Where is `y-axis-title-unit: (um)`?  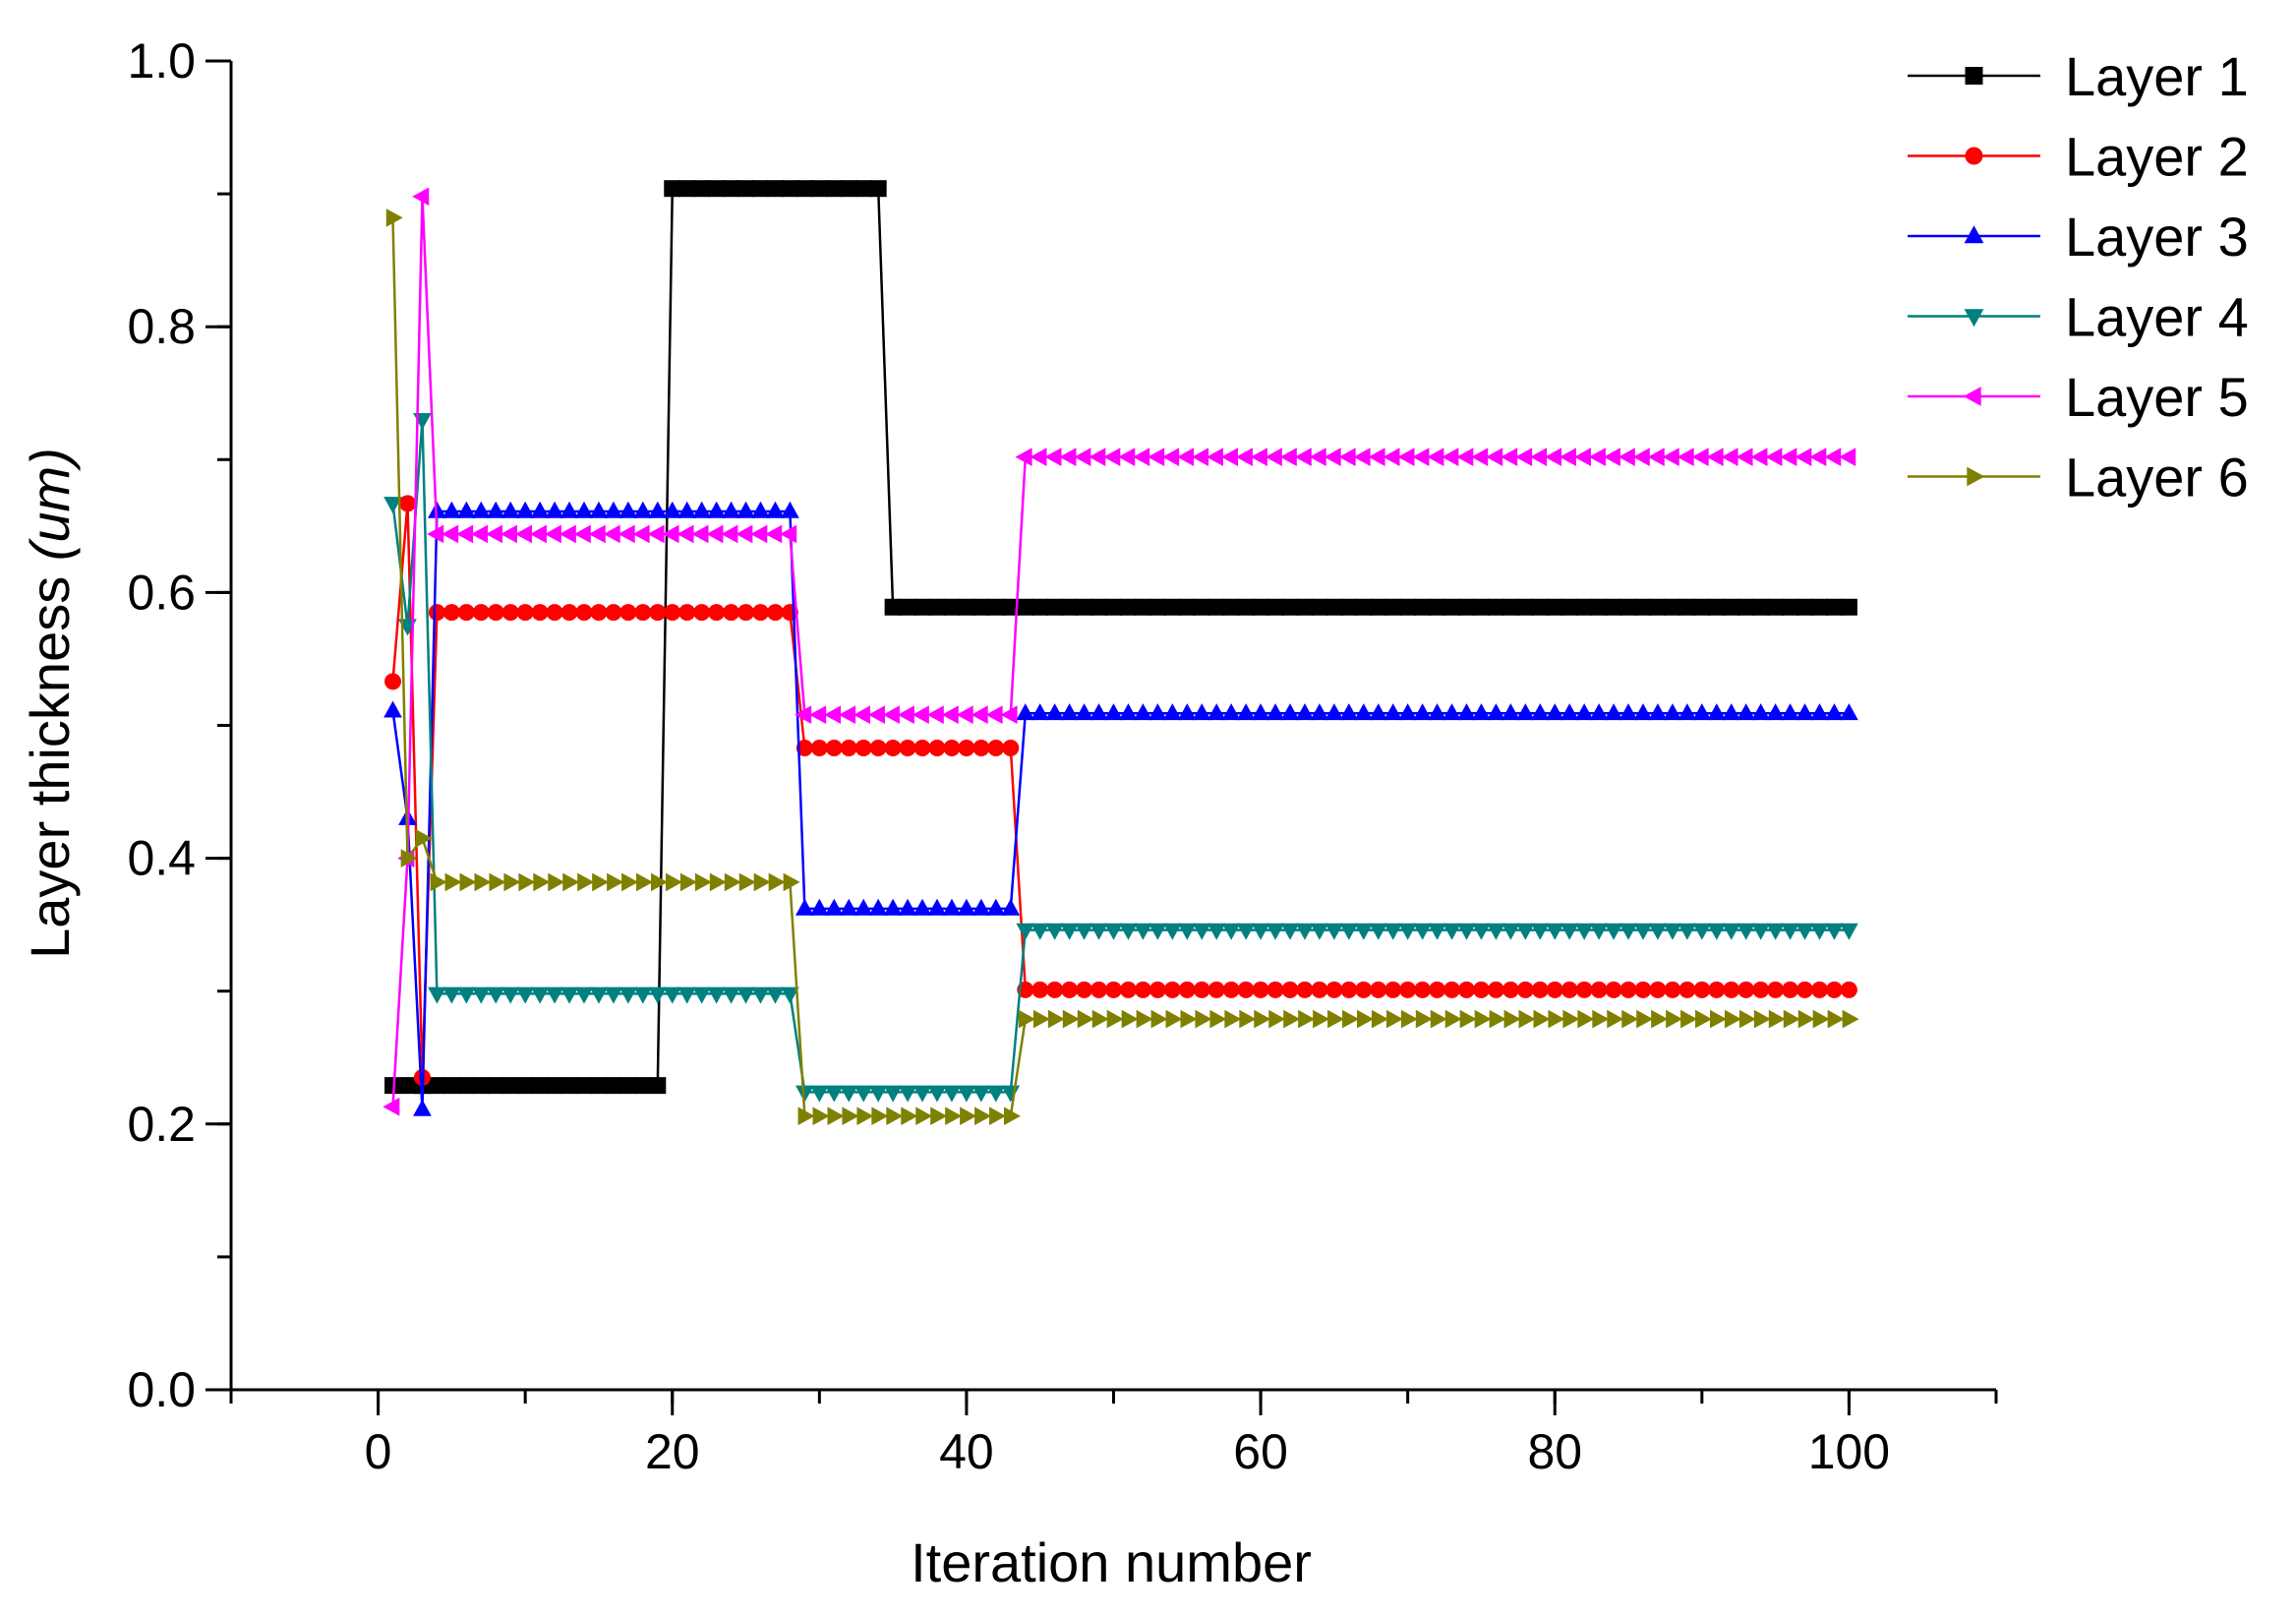 y-axis-title-unit: (um) is located at coordinates (50, 505).